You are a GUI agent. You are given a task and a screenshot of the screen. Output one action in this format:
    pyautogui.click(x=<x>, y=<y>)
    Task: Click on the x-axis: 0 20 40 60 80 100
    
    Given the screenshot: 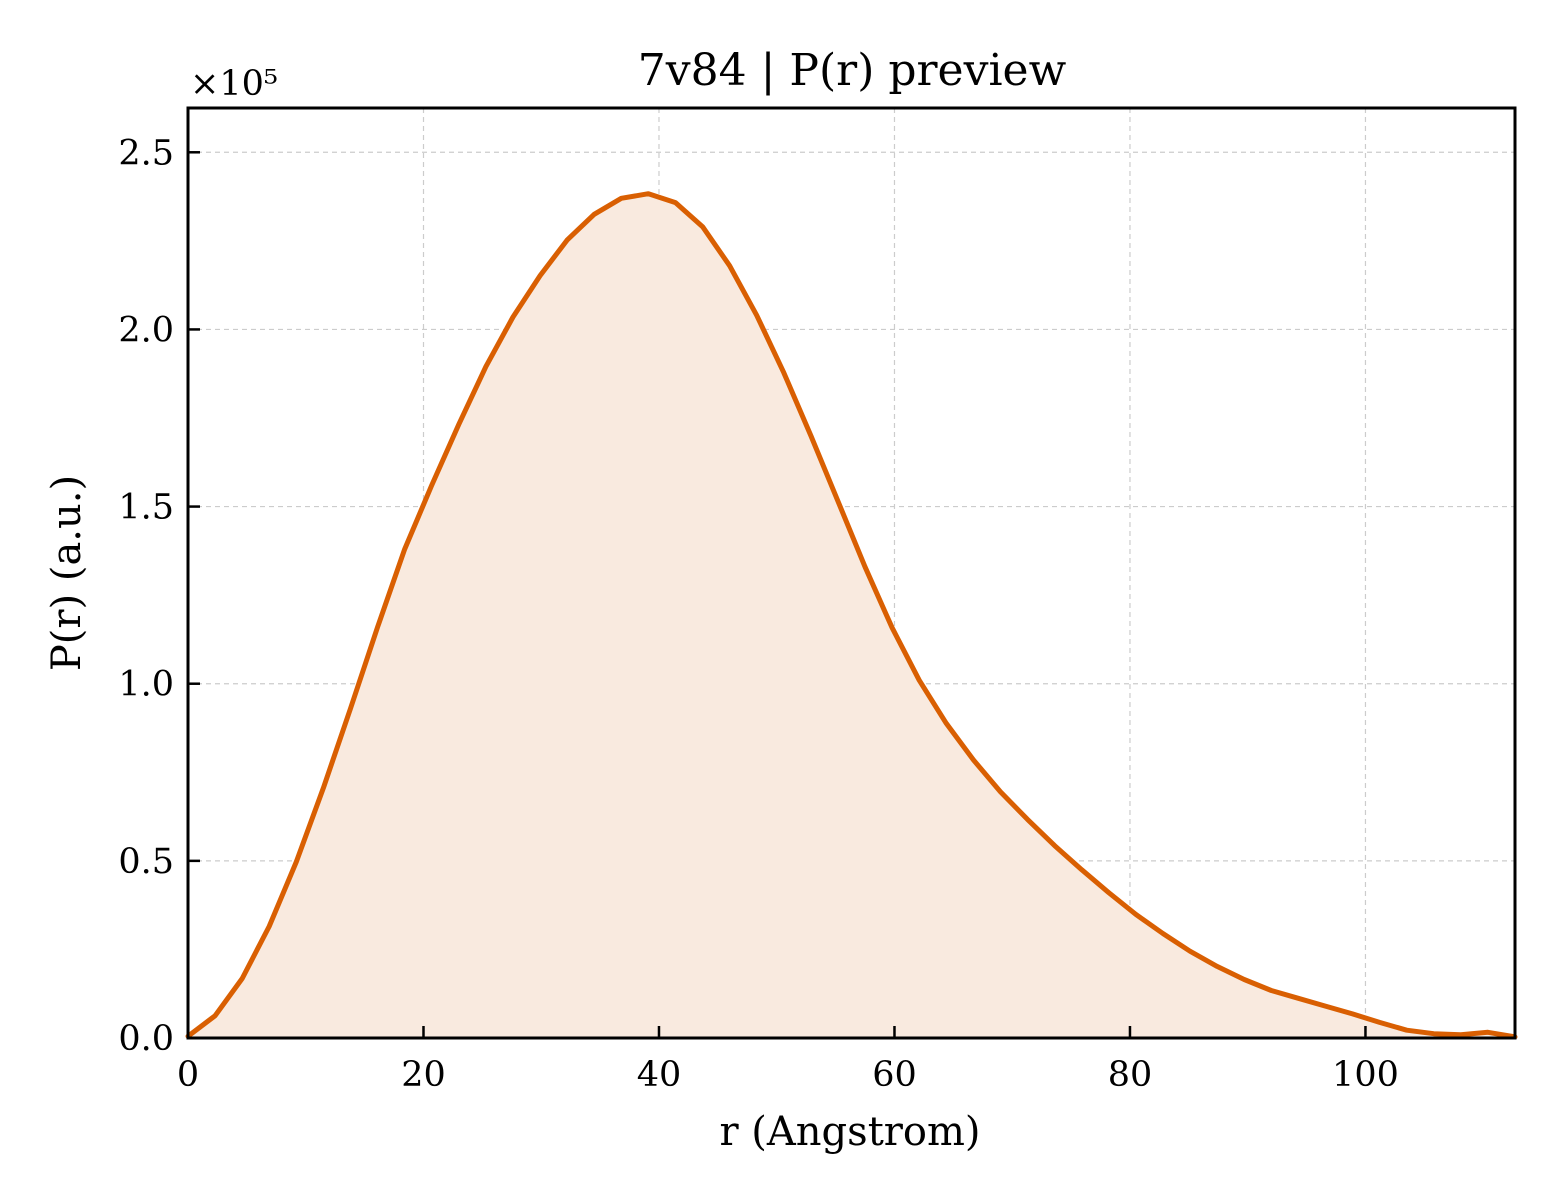 What is the action you would take?
    pyautogui.click(x=788, y=1060)
    